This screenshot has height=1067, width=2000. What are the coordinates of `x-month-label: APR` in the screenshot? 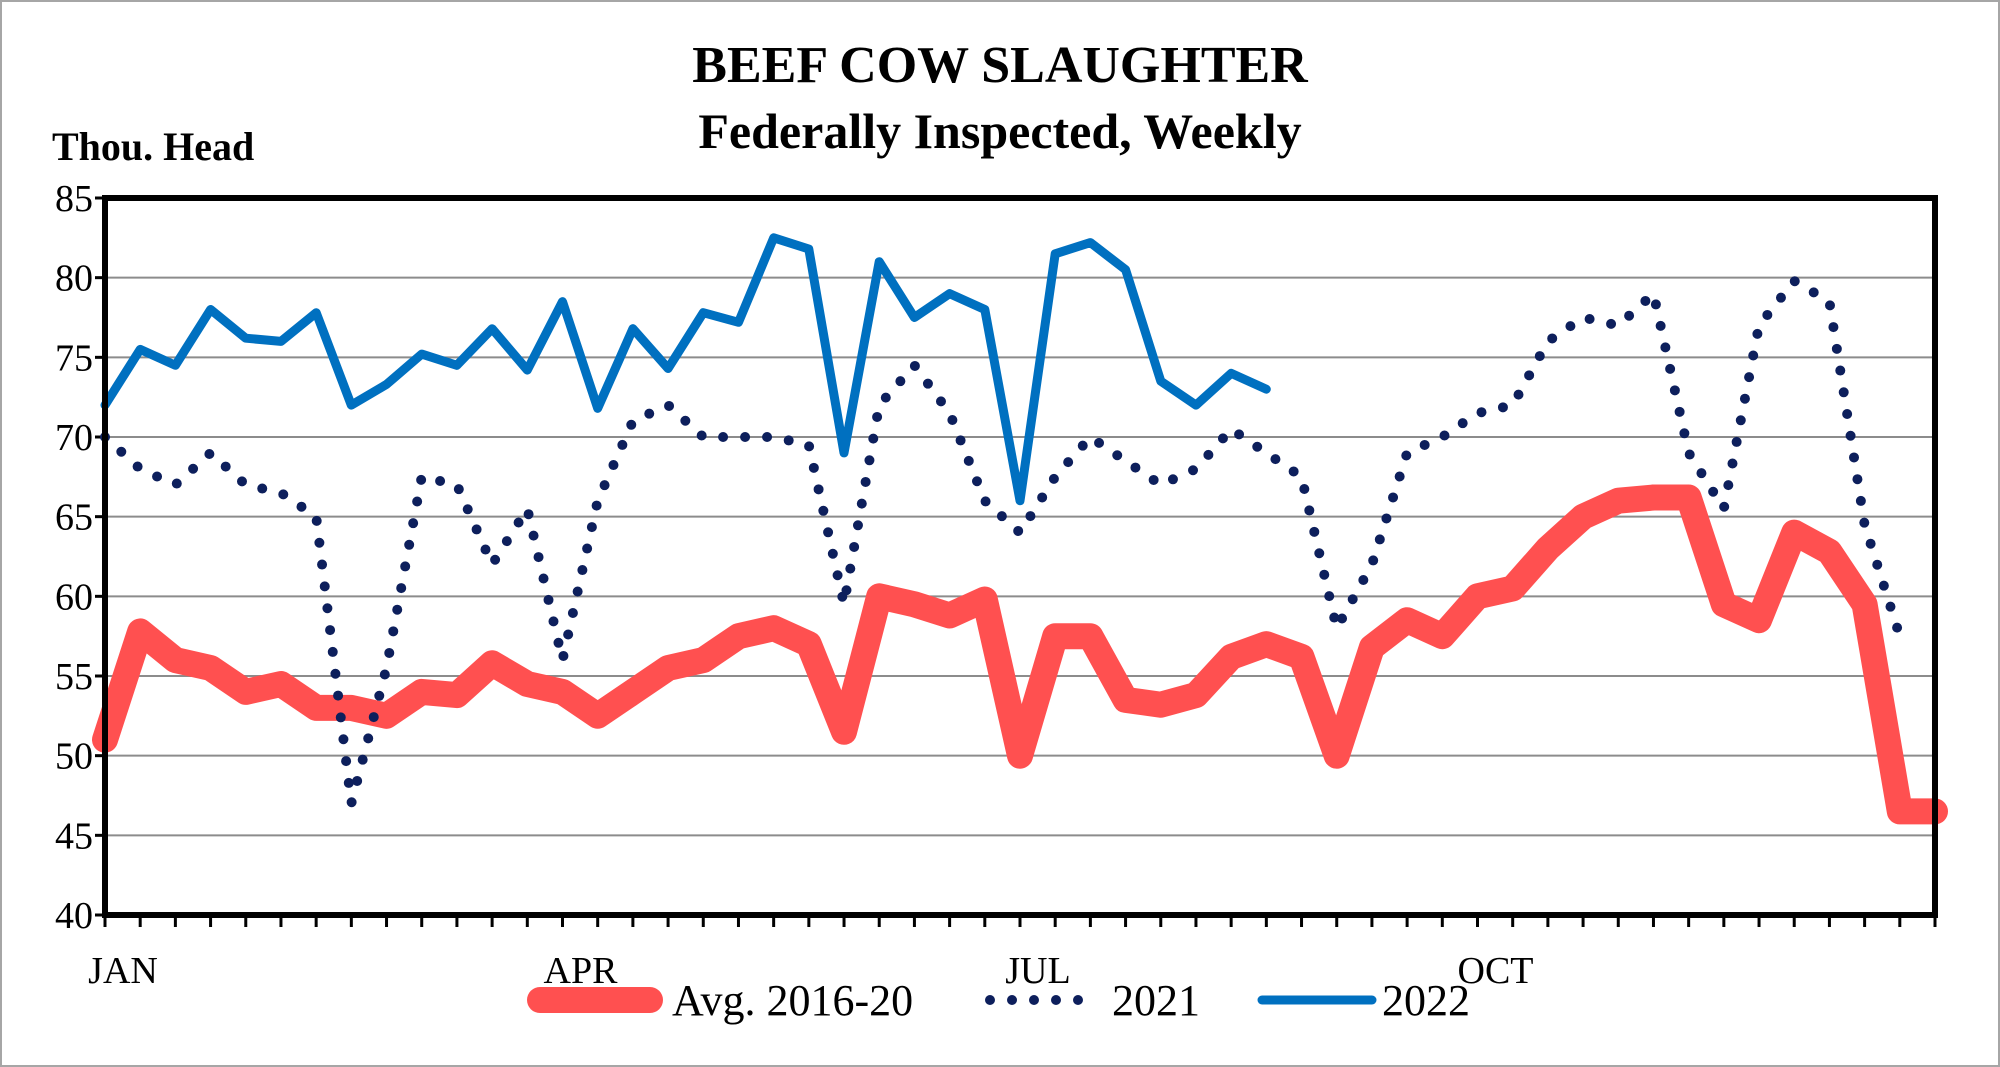 It's located at (581, 971).